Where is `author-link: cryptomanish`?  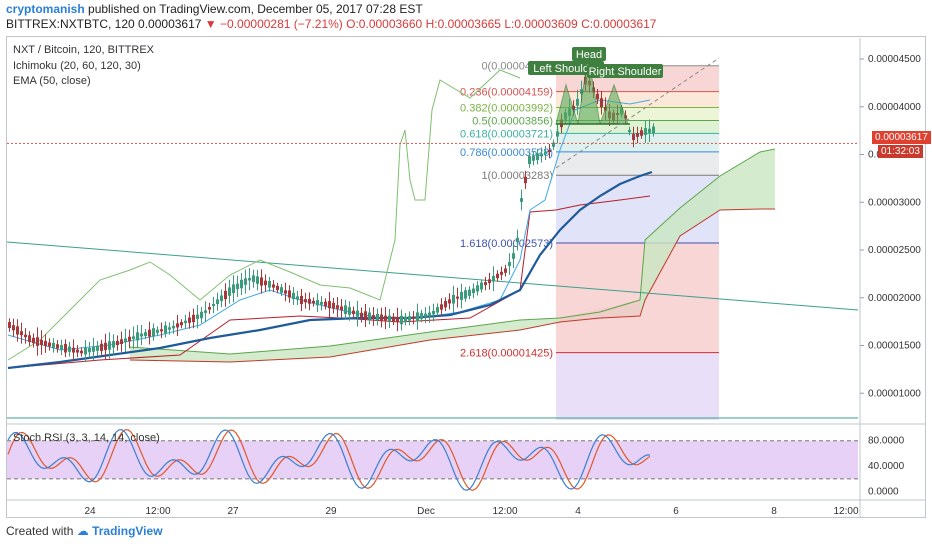 author-link: cryptomanish is located at coordinates (45, 9).